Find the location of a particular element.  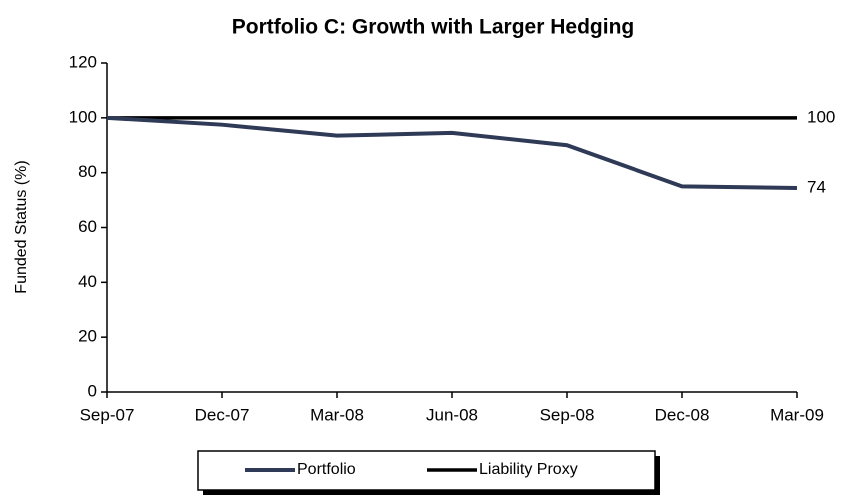

x-tick-label: Mar-09 is located at coordinates (797, 414).